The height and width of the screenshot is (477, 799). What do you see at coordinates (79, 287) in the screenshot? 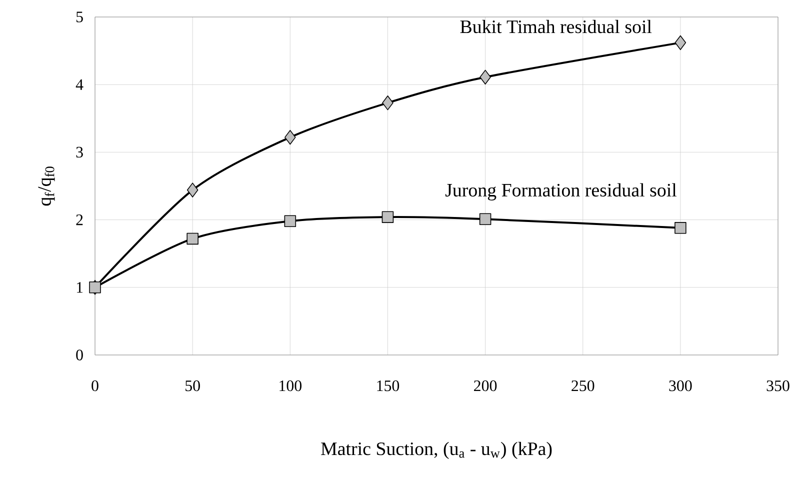
I see `y-tick-label: 1` at bounding box center [79, 287].